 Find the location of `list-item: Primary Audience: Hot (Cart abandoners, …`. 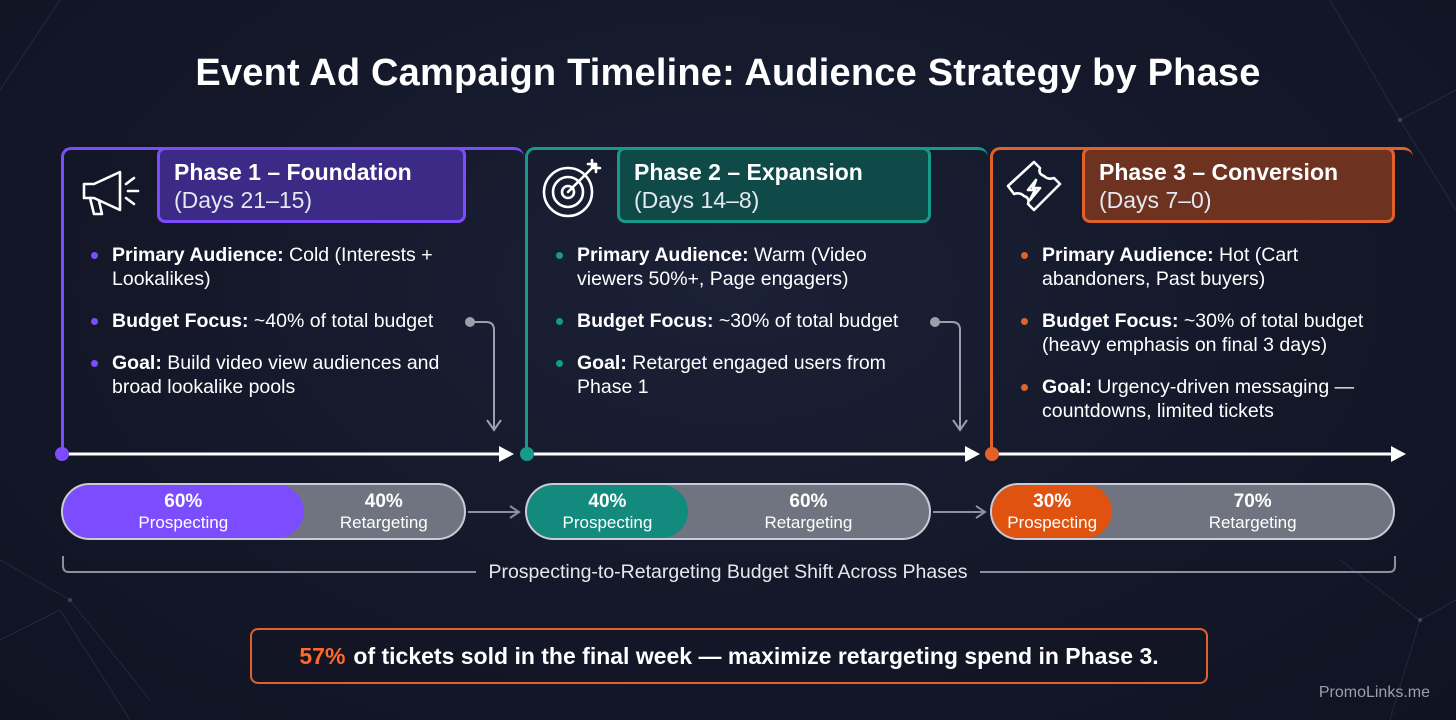

list-item: Primary Audience: Hot (Cart abandoners, … is located at coordinates (1205, 267).